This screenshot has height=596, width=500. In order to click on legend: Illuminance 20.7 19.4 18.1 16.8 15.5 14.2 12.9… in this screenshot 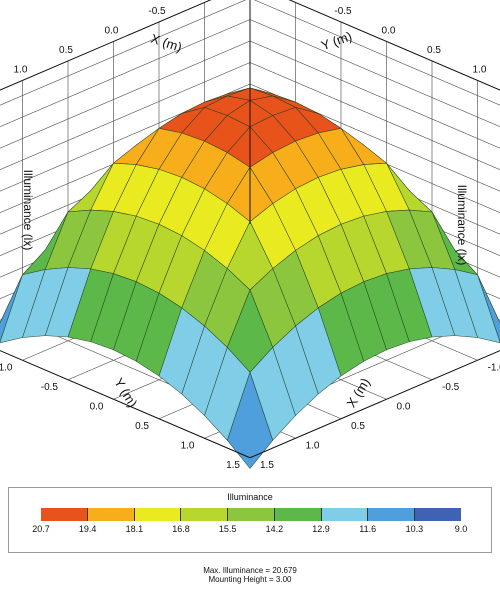, I will do `click(250, 520)`.